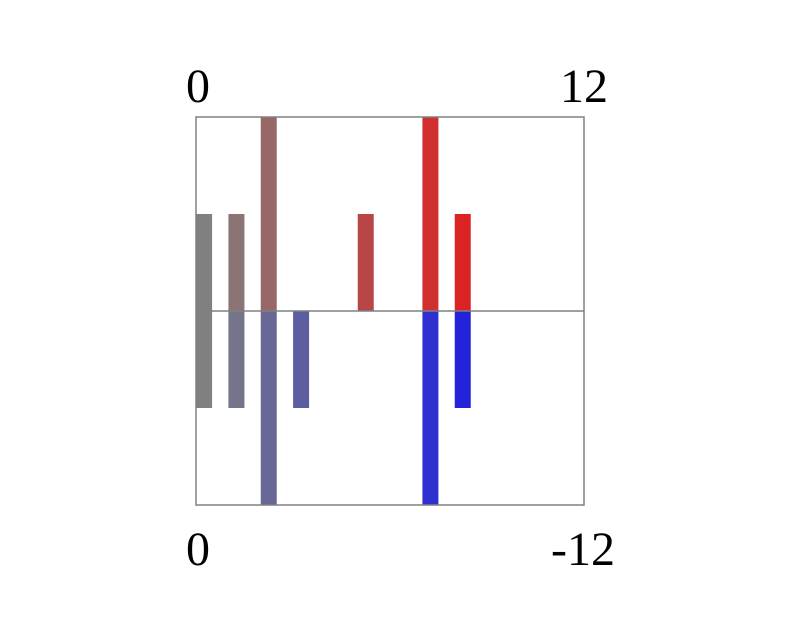 The image size is (791, 632). Describe the element at coordinates (198, 86) in the screenshot. I see `top-left-tick-label: 0` at that location.